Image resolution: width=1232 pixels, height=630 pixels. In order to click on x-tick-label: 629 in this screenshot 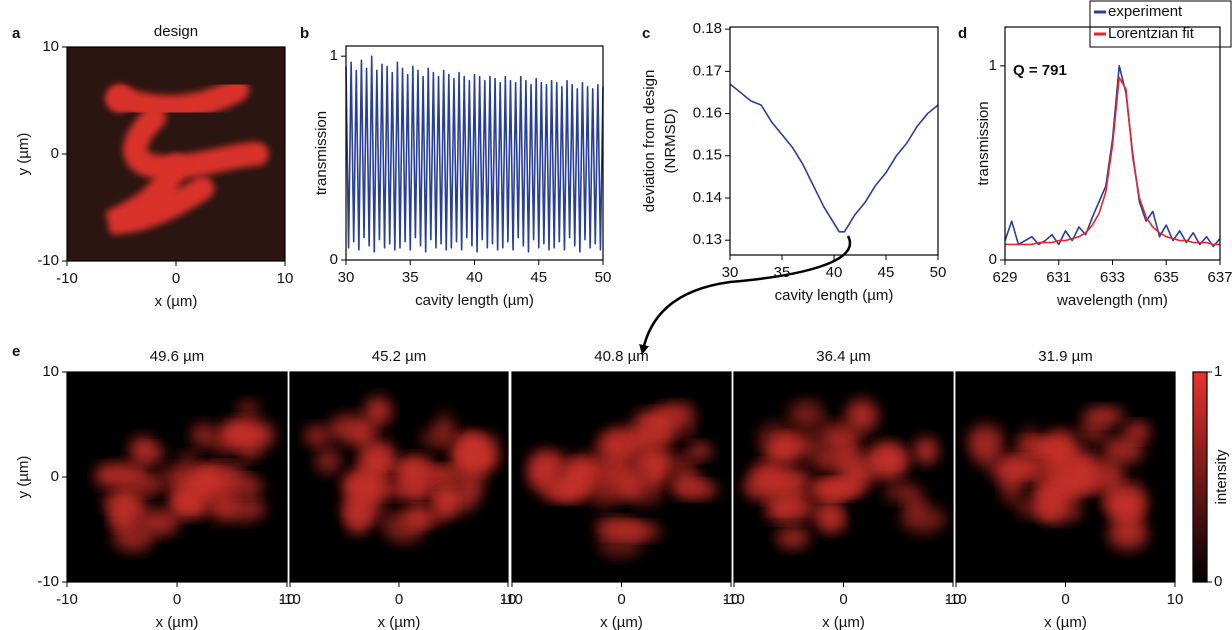, I will do `click(1004, 277)`.